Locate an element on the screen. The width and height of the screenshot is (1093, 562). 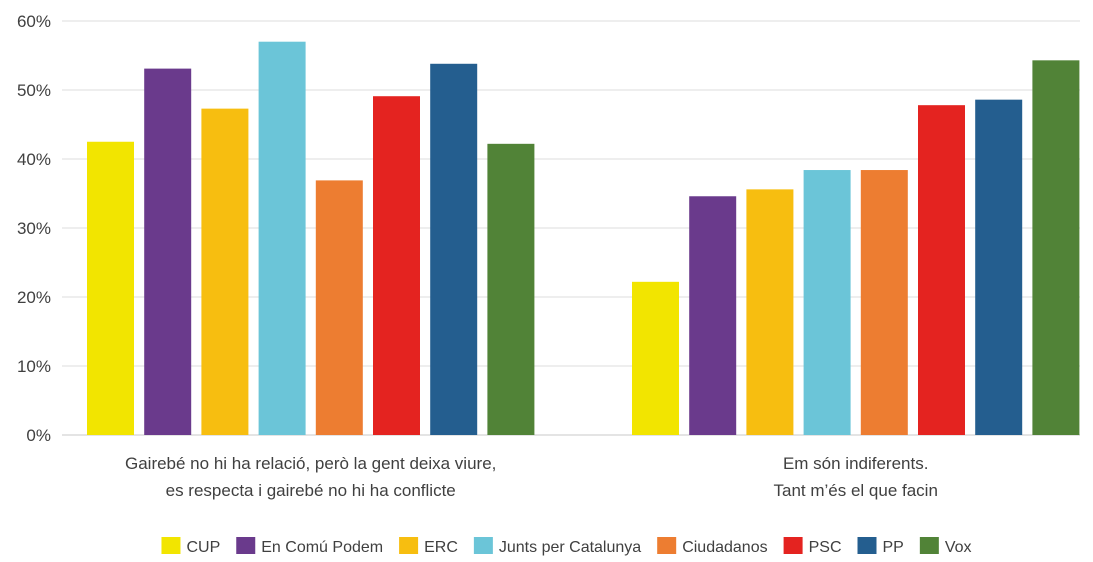
legend-label-erc: ERC is located at coordinates (441, 547).